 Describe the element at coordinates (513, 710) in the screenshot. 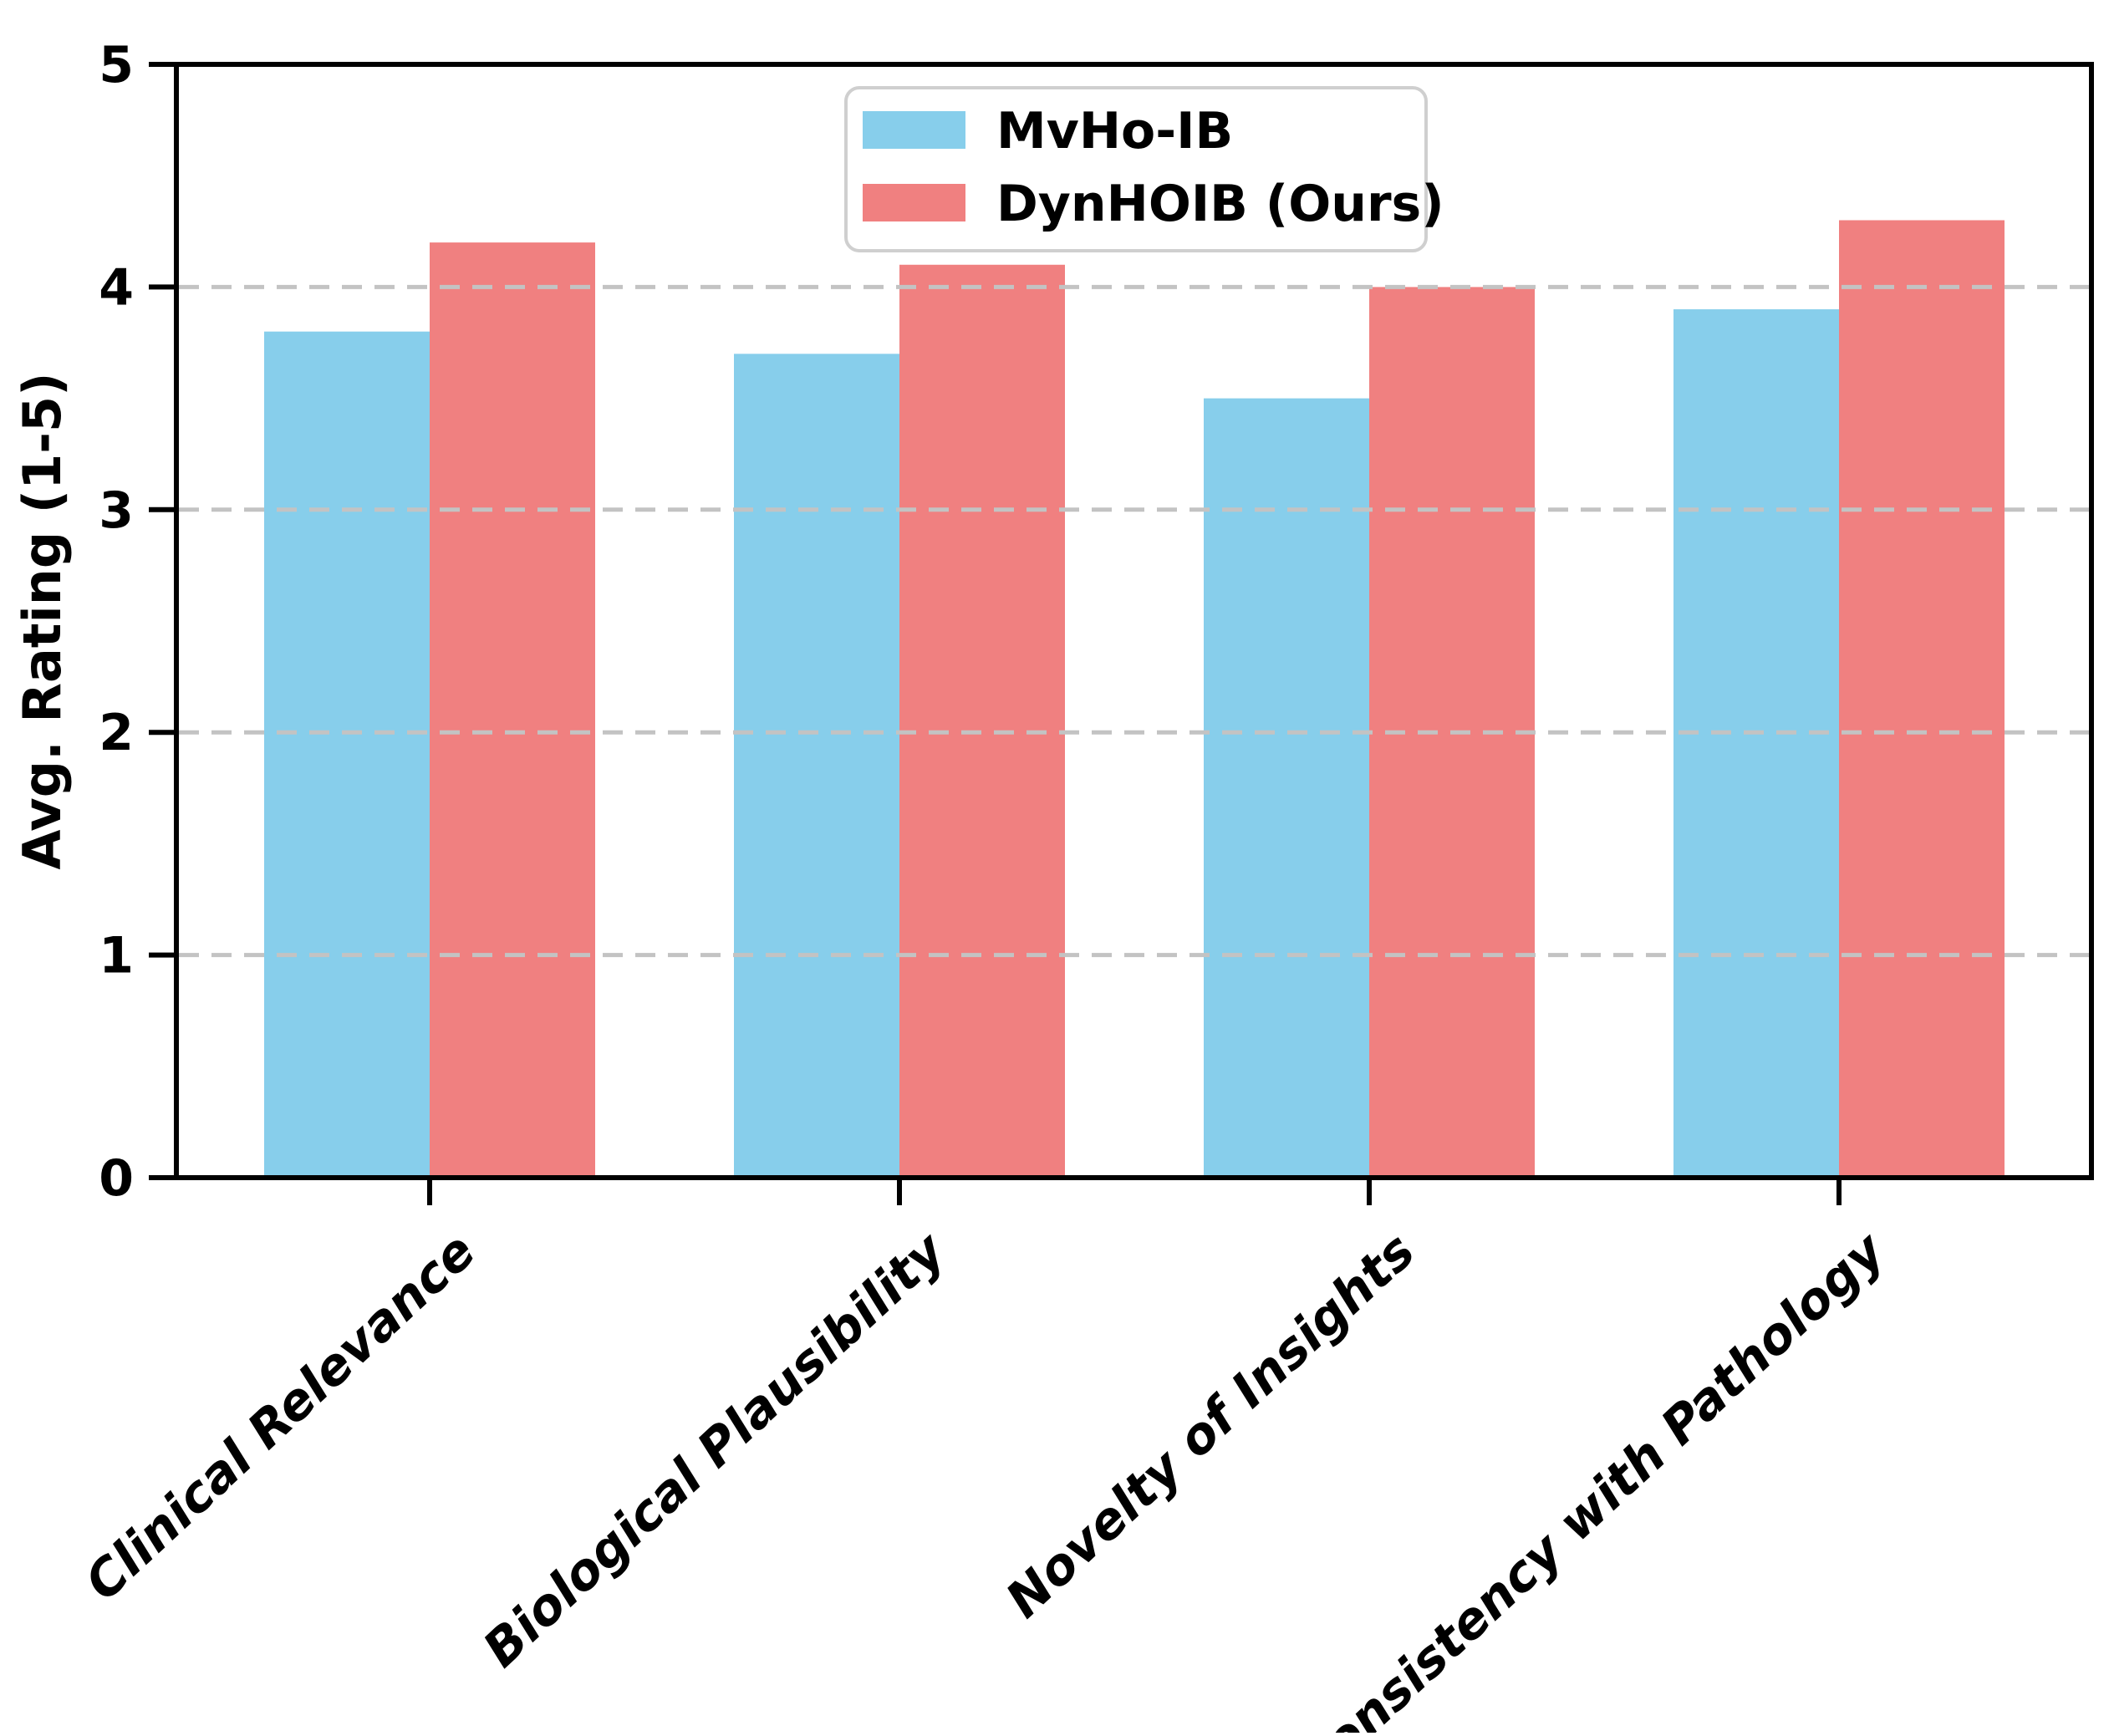

I see `bar-dynhoib-ours-clinical-relevance` at that location.